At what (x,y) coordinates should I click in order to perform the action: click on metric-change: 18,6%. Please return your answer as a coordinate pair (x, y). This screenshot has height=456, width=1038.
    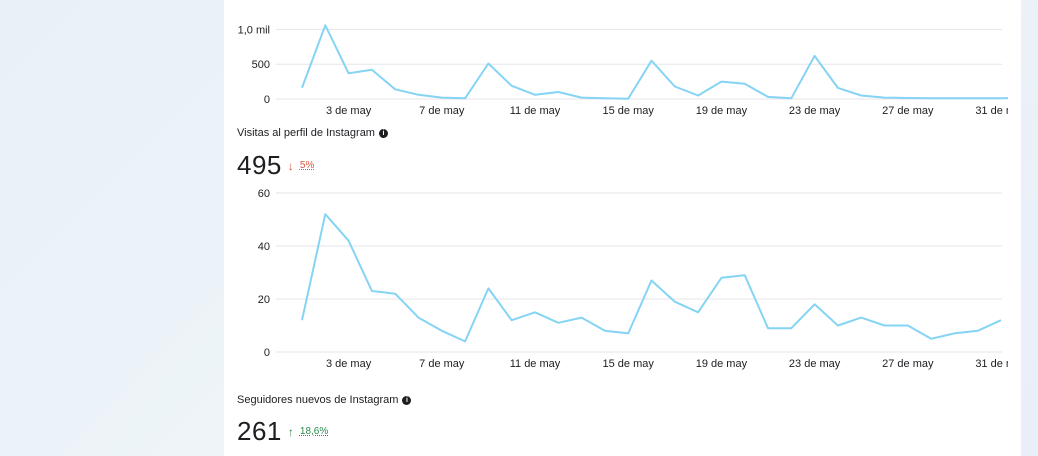
    Looking at the image, I should click on (314, 431).